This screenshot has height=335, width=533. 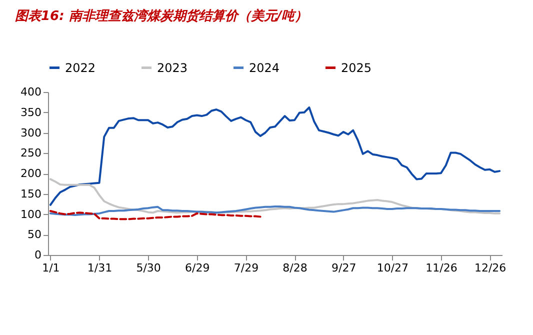 What do you see at coordinates (392, 268) in the screenshot?
I see `x-tick-label: 10/27` at bounding box center [392, 268].